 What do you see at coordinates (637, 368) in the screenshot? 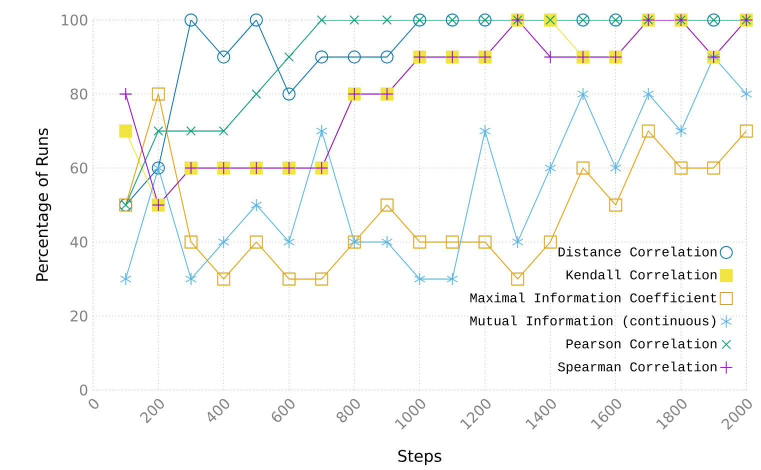
I see `legend-label: Spearman Correlation` at bounding box center [637, 368].